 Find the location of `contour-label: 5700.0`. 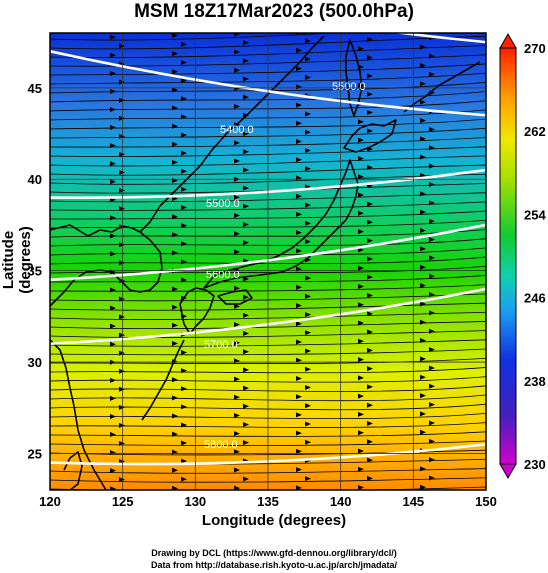

contour-label: 5700.0 is located at coordinates (221, 345).